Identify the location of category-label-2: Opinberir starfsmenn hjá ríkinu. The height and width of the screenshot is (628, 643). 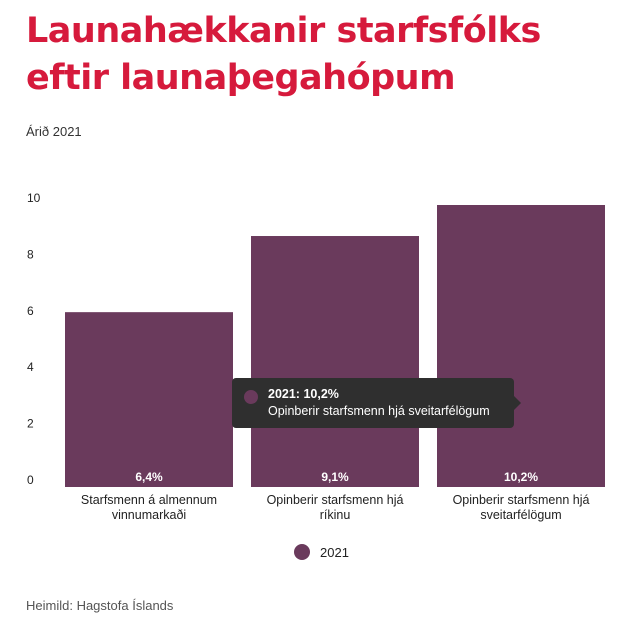
(335, 507).